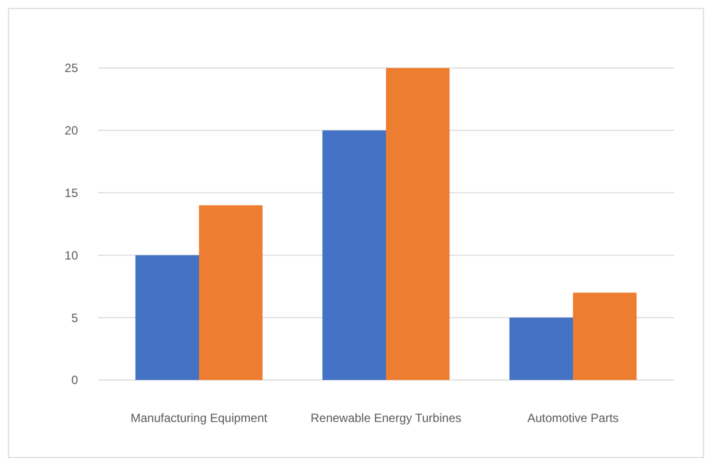 The width and height of the screenshot is (712, 466). I want to click on x-tick-label: Manufacturing Equipment, so click(199, 418).